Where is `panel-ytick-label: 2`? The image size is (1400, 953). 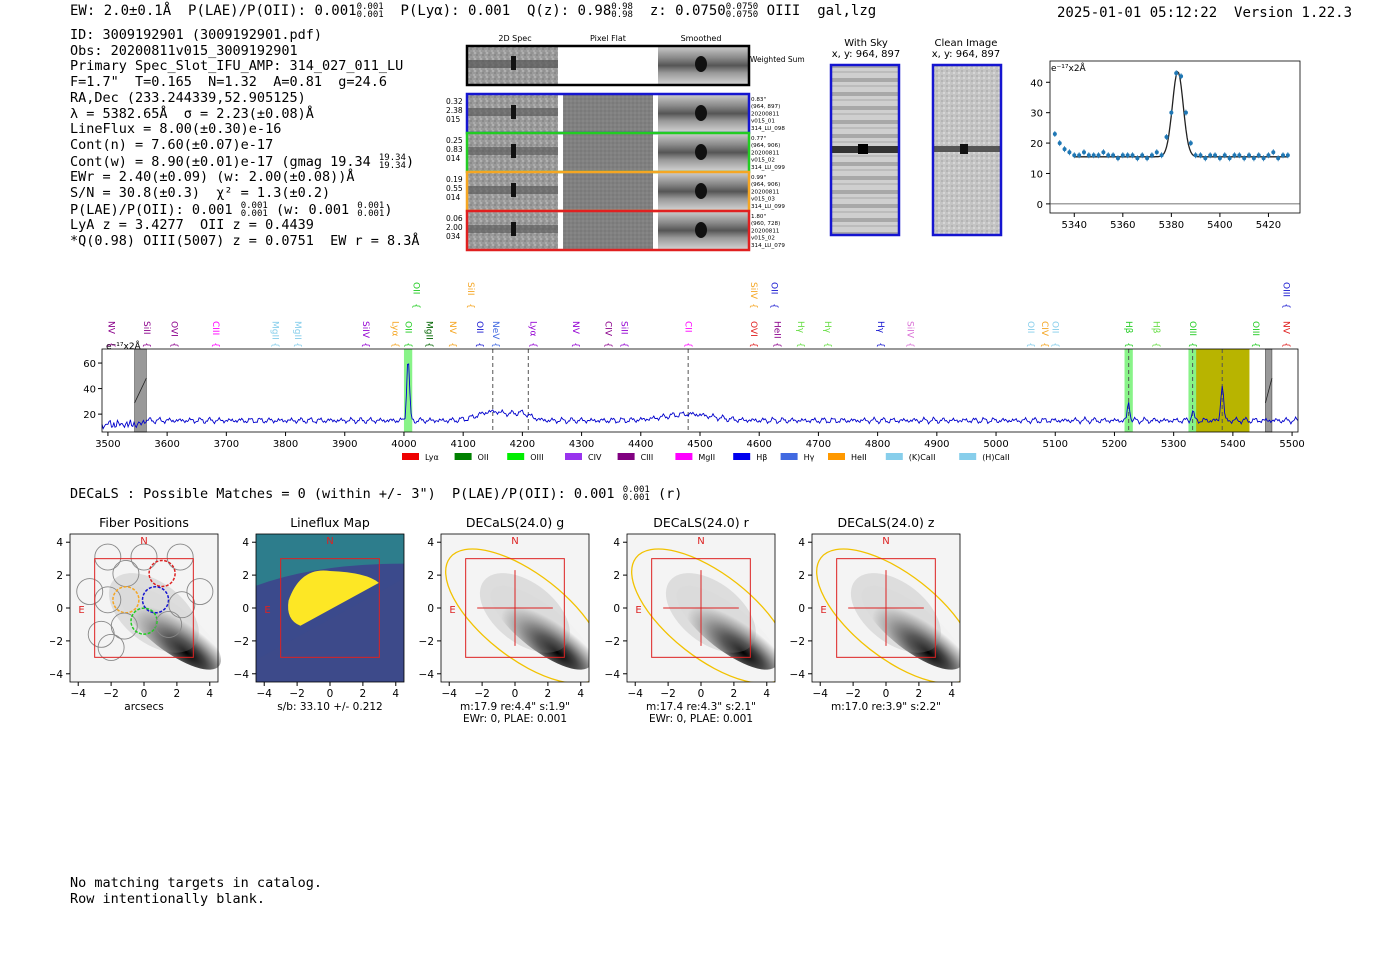
panel-ytick-label: 2 is located at coordinates (430, 576).